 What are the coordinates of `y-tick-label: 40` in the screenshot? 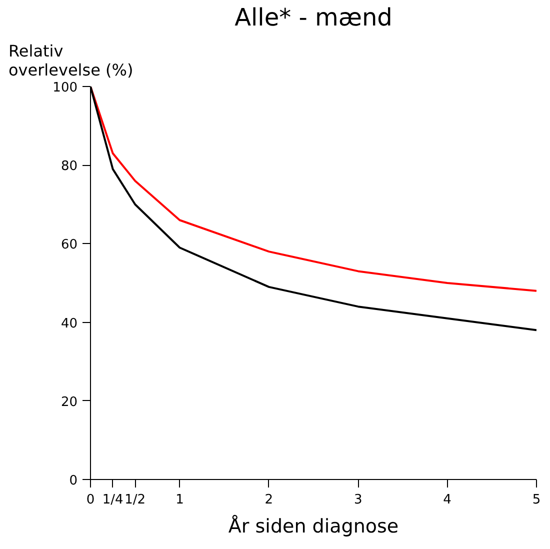 It's located at (69, 324).